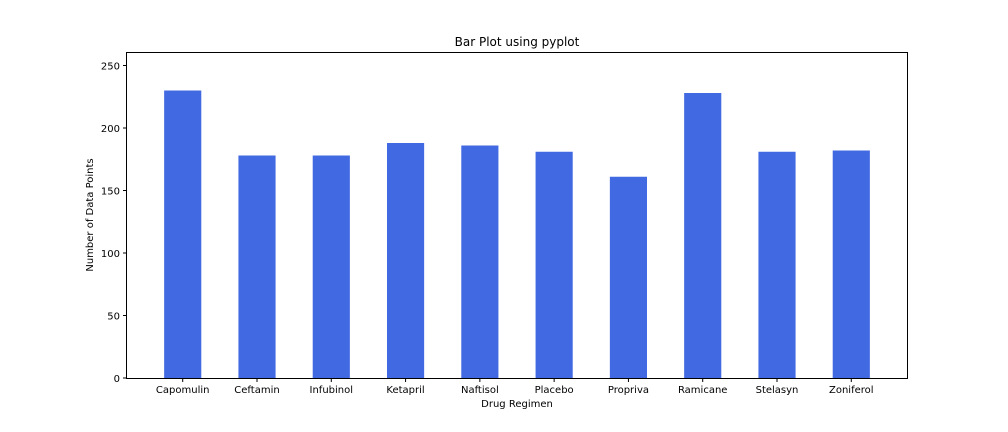 The image size is (1008, 432). Describe the element at coordinates (114, 223) in the screenshot. I see `y-axis-ticks: 0 50 100 150 200 250` at that location.